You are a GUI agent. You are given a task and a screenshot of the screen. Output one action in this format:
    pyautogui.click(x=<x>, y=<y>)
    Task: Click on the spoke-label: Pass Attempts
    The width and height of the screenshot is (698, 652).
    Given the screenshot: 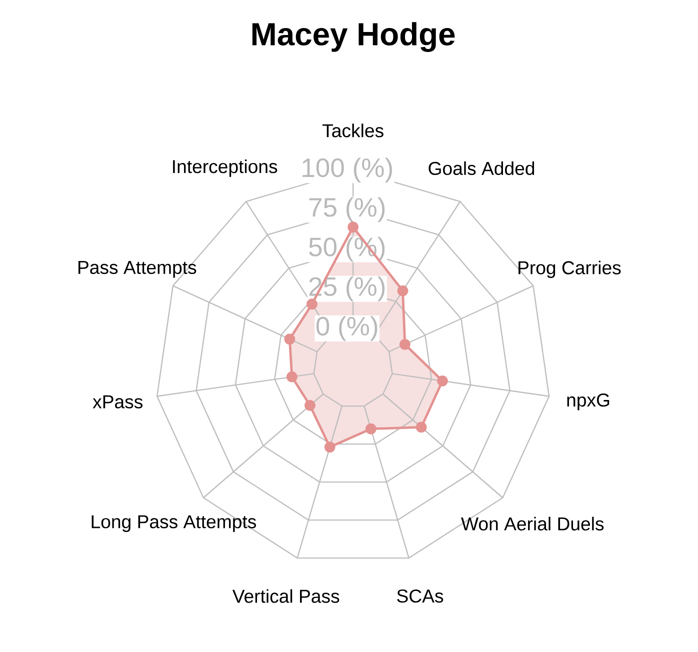 What is the action you would take?
    pyautogui.click(x=137, y=269)
    